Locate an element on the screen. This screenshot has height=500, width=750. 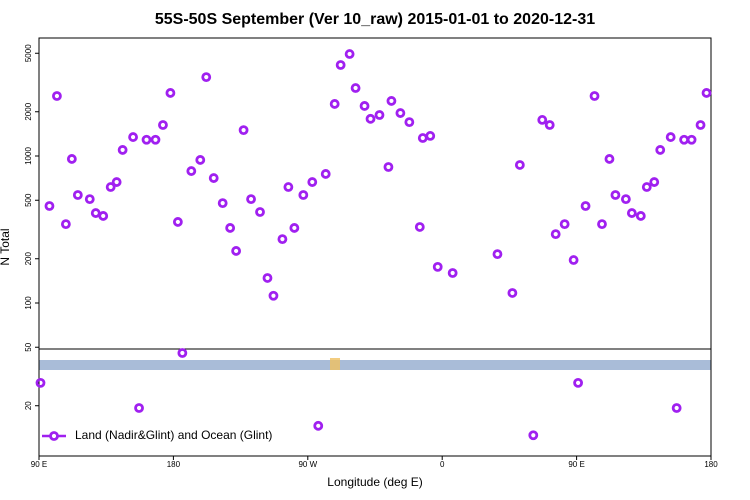
y-tick-label: 5000 is located at coordinates (28, 53).